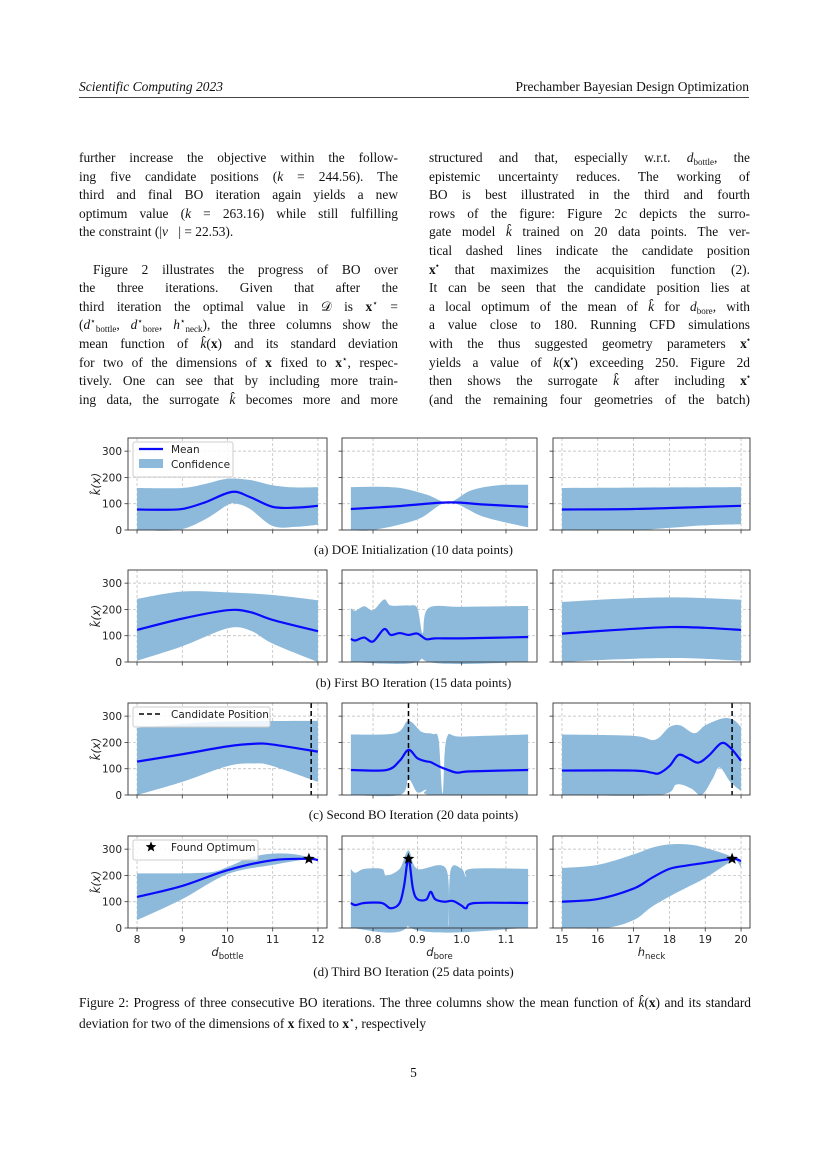  Describe the element at coordinates (317, 940) in the screenshot. I see `x-tick-label: 12` at that location.